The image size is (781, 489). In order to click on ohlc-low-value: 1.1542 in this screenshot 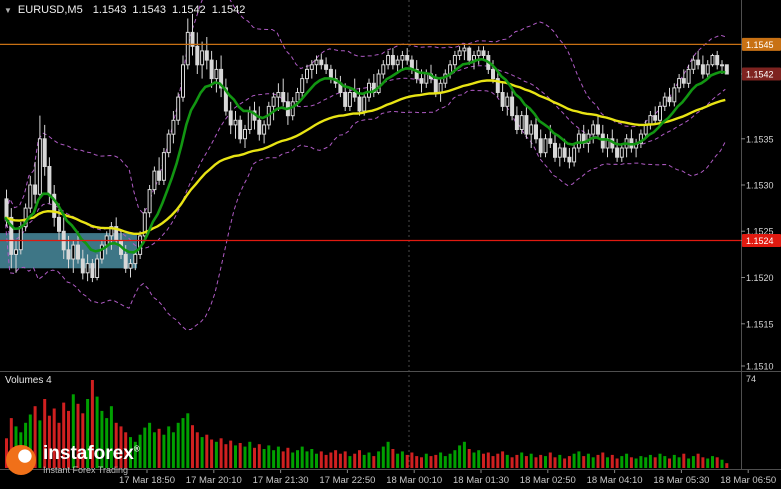, I will do `click(189, 10)`.